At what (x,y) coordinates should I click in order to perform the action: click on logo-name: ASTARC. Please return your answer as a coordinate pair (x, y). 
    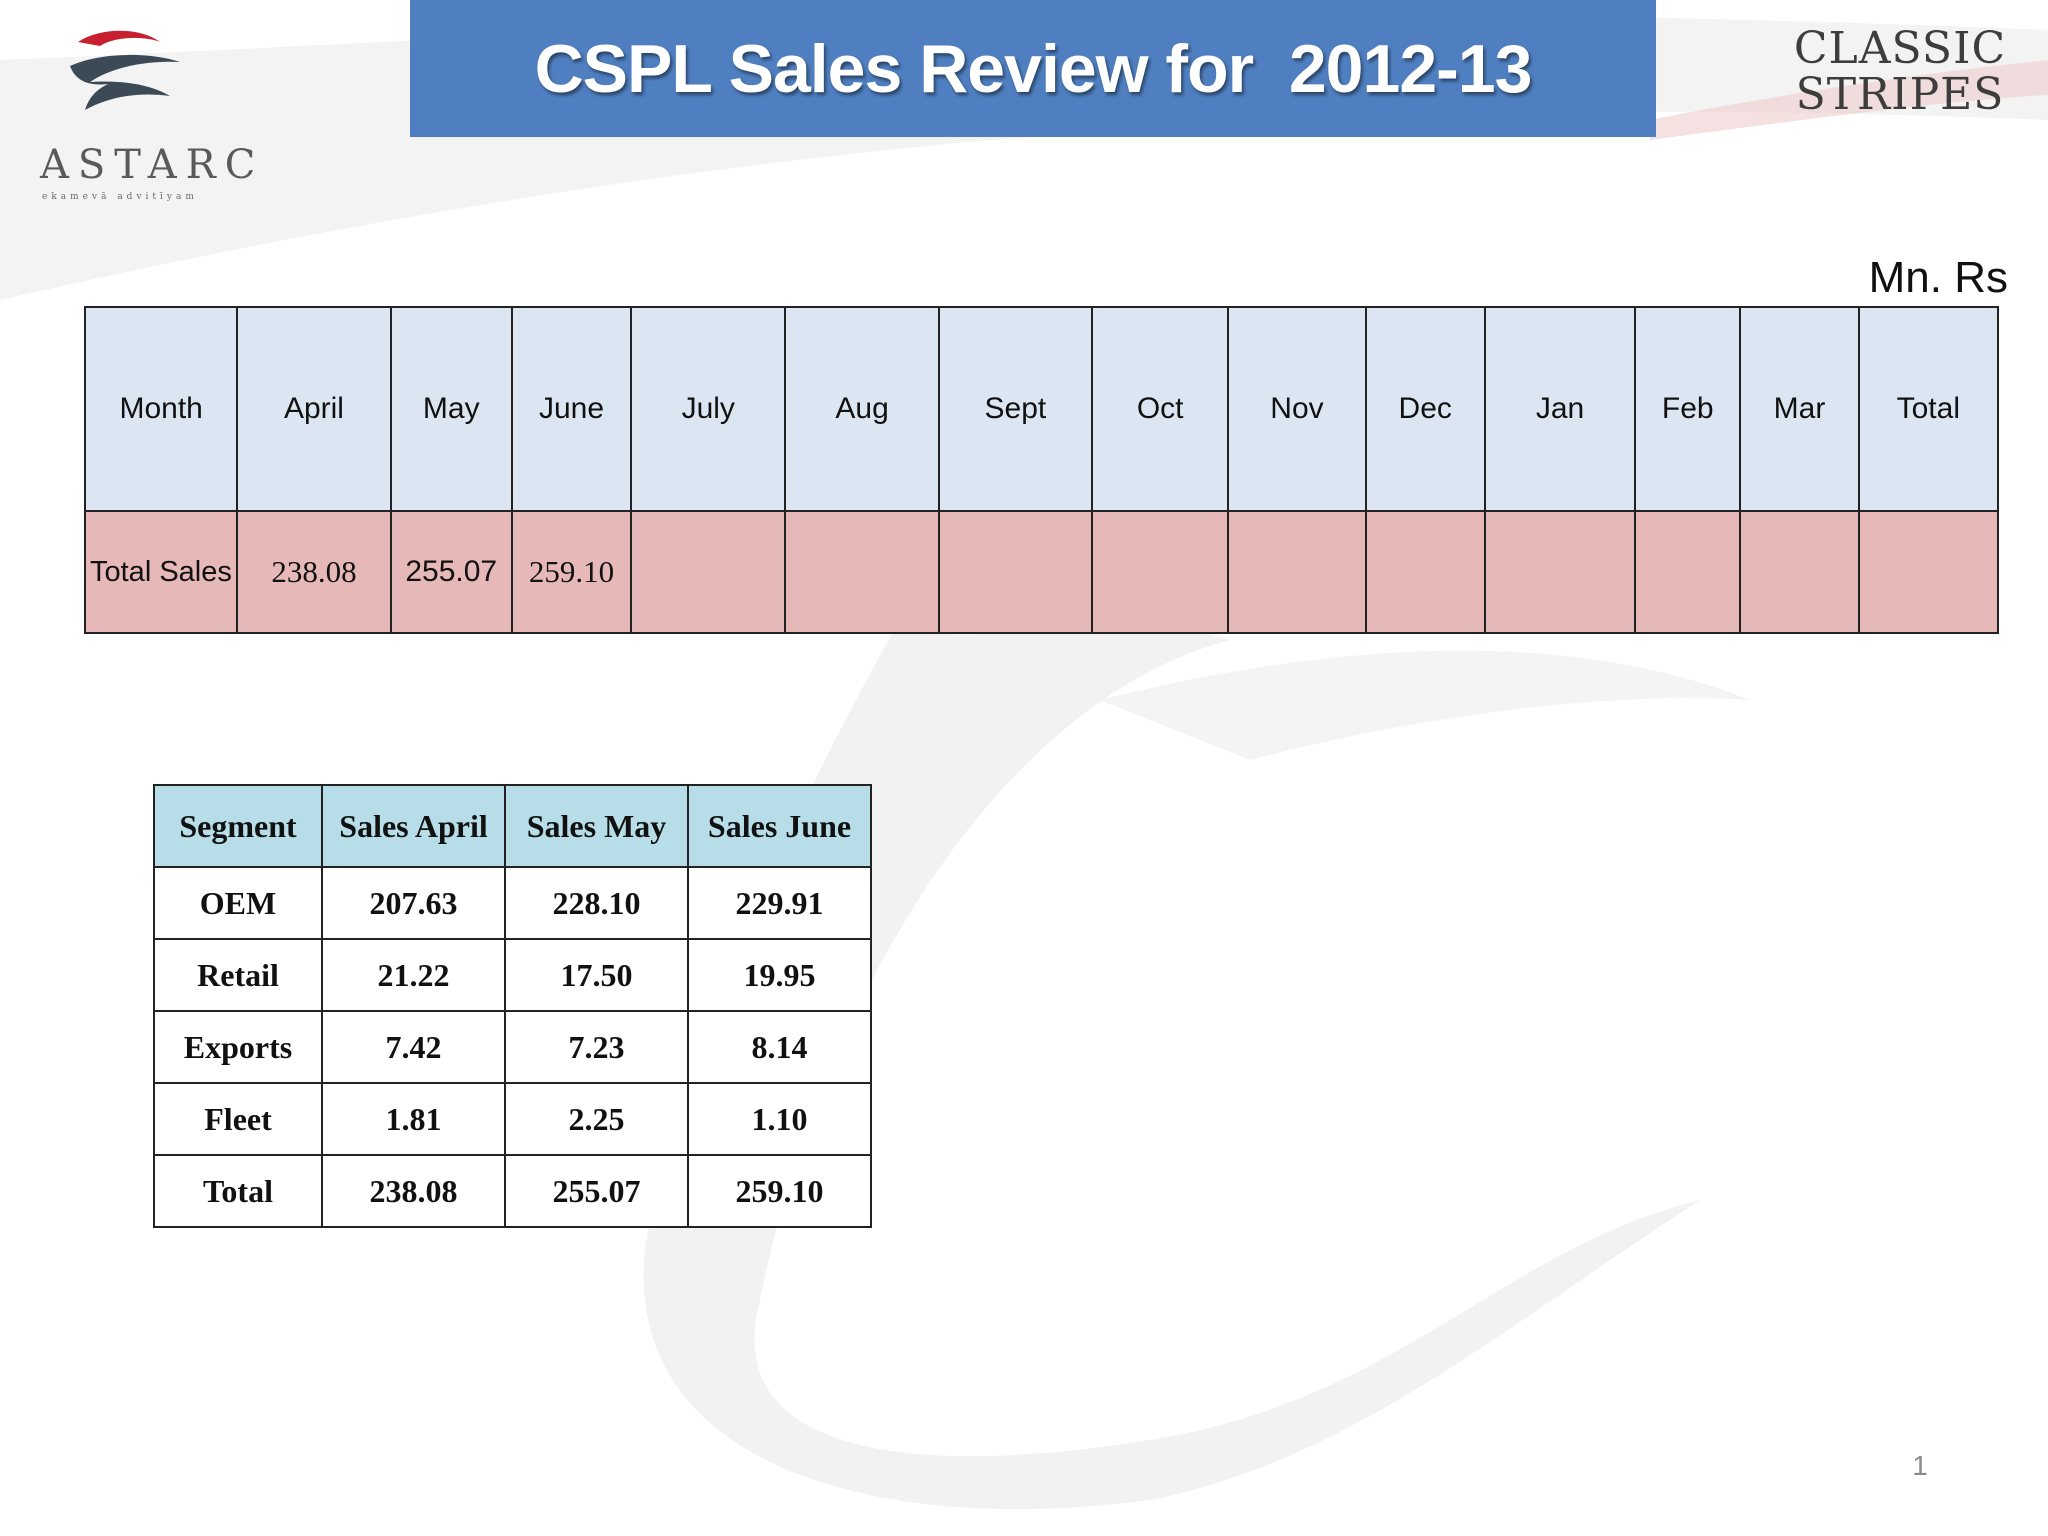
    Looking at the image, I should click on (152, 165).